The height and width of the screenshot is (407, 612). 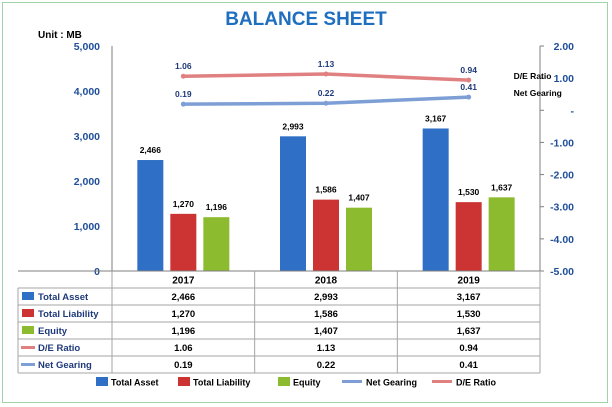 I want to click on bar-data-label: 3,167, so click(x=436, y=118).